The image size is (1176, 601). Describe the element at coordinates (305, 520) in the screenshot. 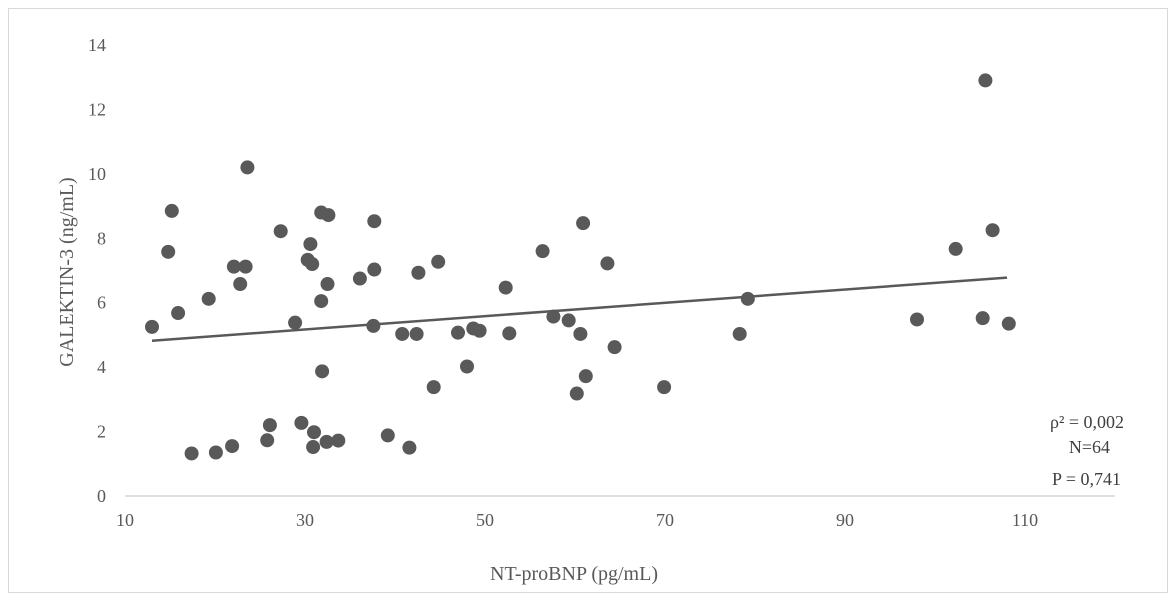

I see `x-tick-label: 30` at that location.